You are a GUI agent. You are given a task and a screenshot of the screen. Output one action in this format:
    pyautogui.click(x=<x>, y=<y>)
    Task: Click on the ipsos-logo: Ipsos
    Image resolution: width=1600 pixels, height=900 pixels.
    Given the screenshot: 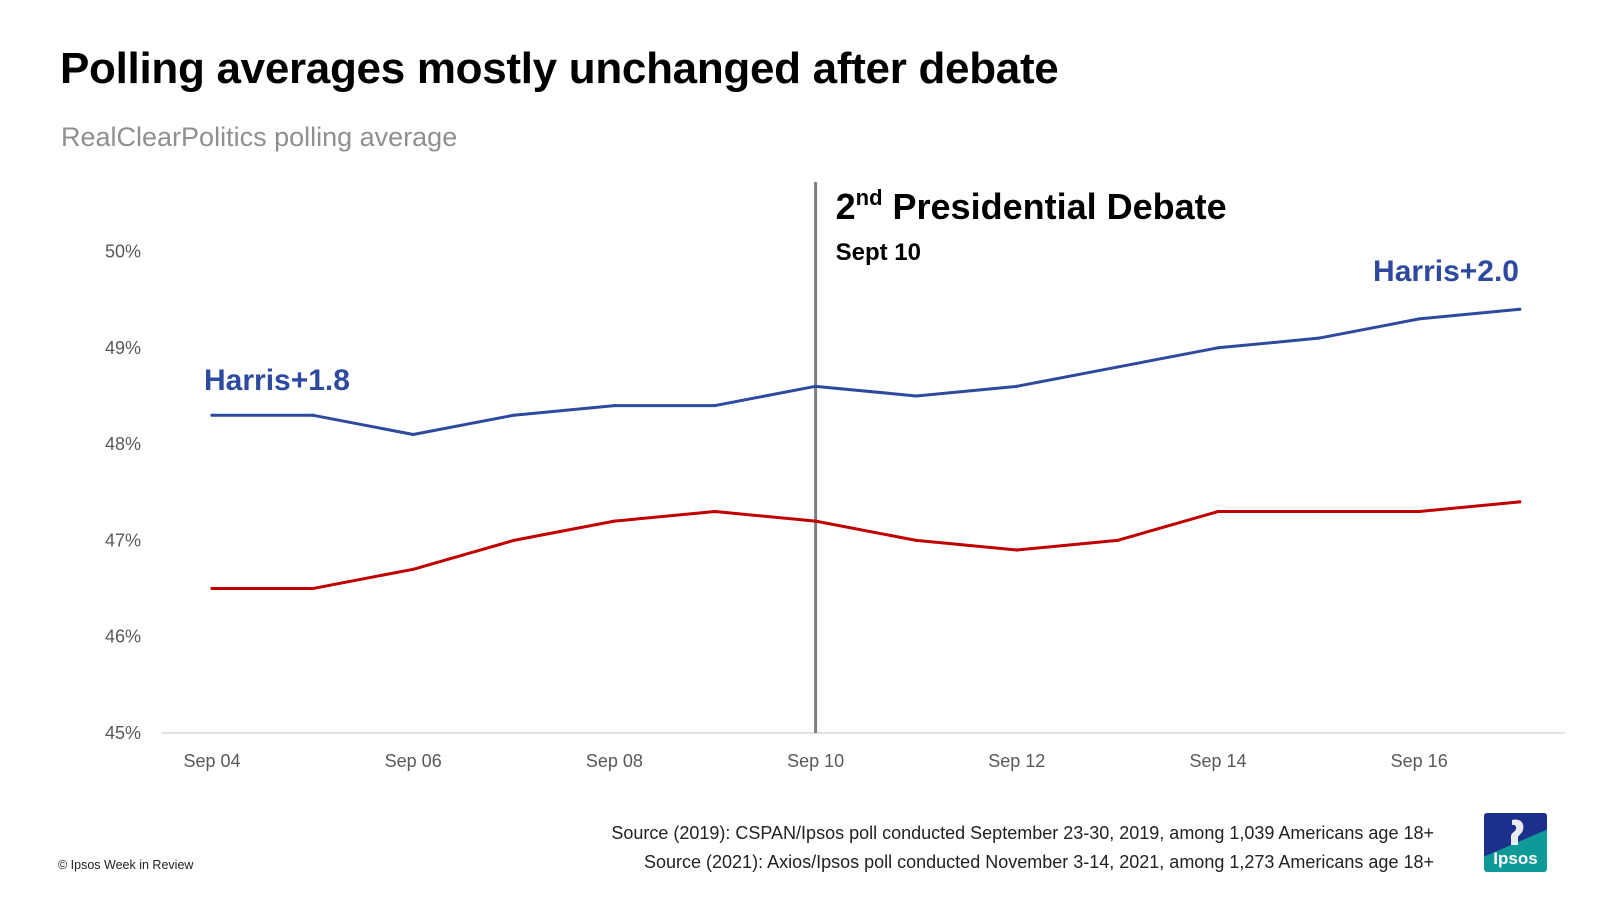 What is the action you would take?
    pyautogui.click(x=1515, y=842)
    